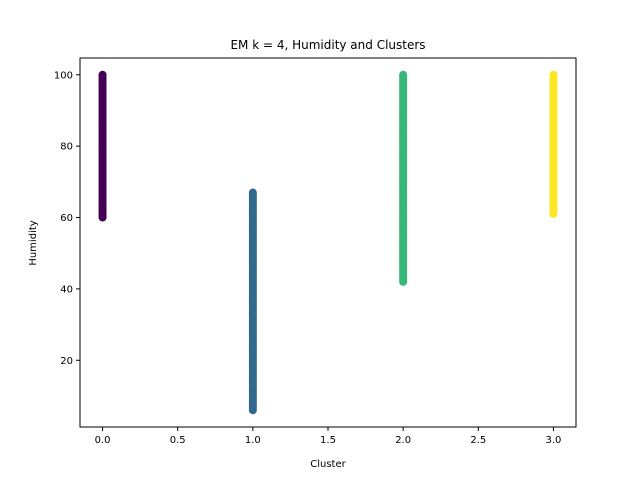  I want to click on x-tick-label: 2.5, so click(478, 440).